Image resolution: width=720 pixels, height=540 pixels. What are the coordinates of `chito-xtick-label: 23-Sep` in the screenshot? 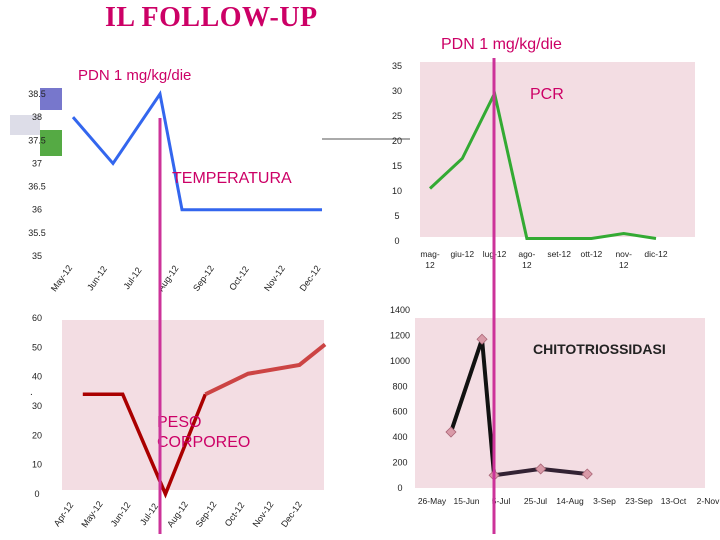 It's located at (639, 501).